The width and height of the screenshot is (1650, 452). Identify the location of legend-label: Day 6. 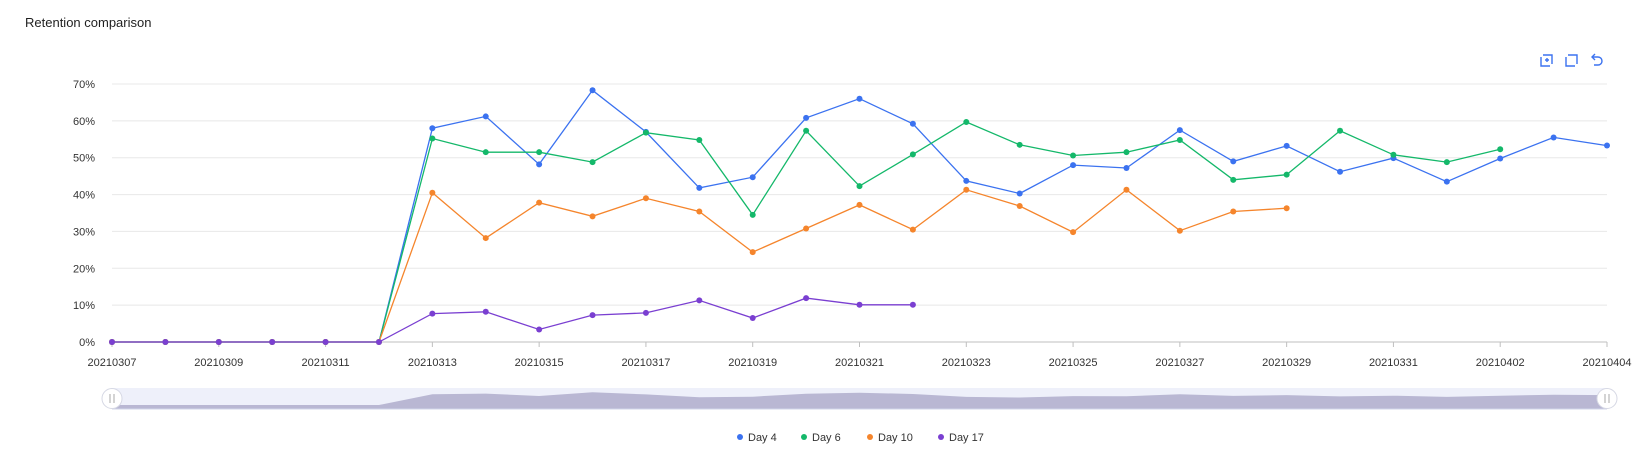
(826, 438).